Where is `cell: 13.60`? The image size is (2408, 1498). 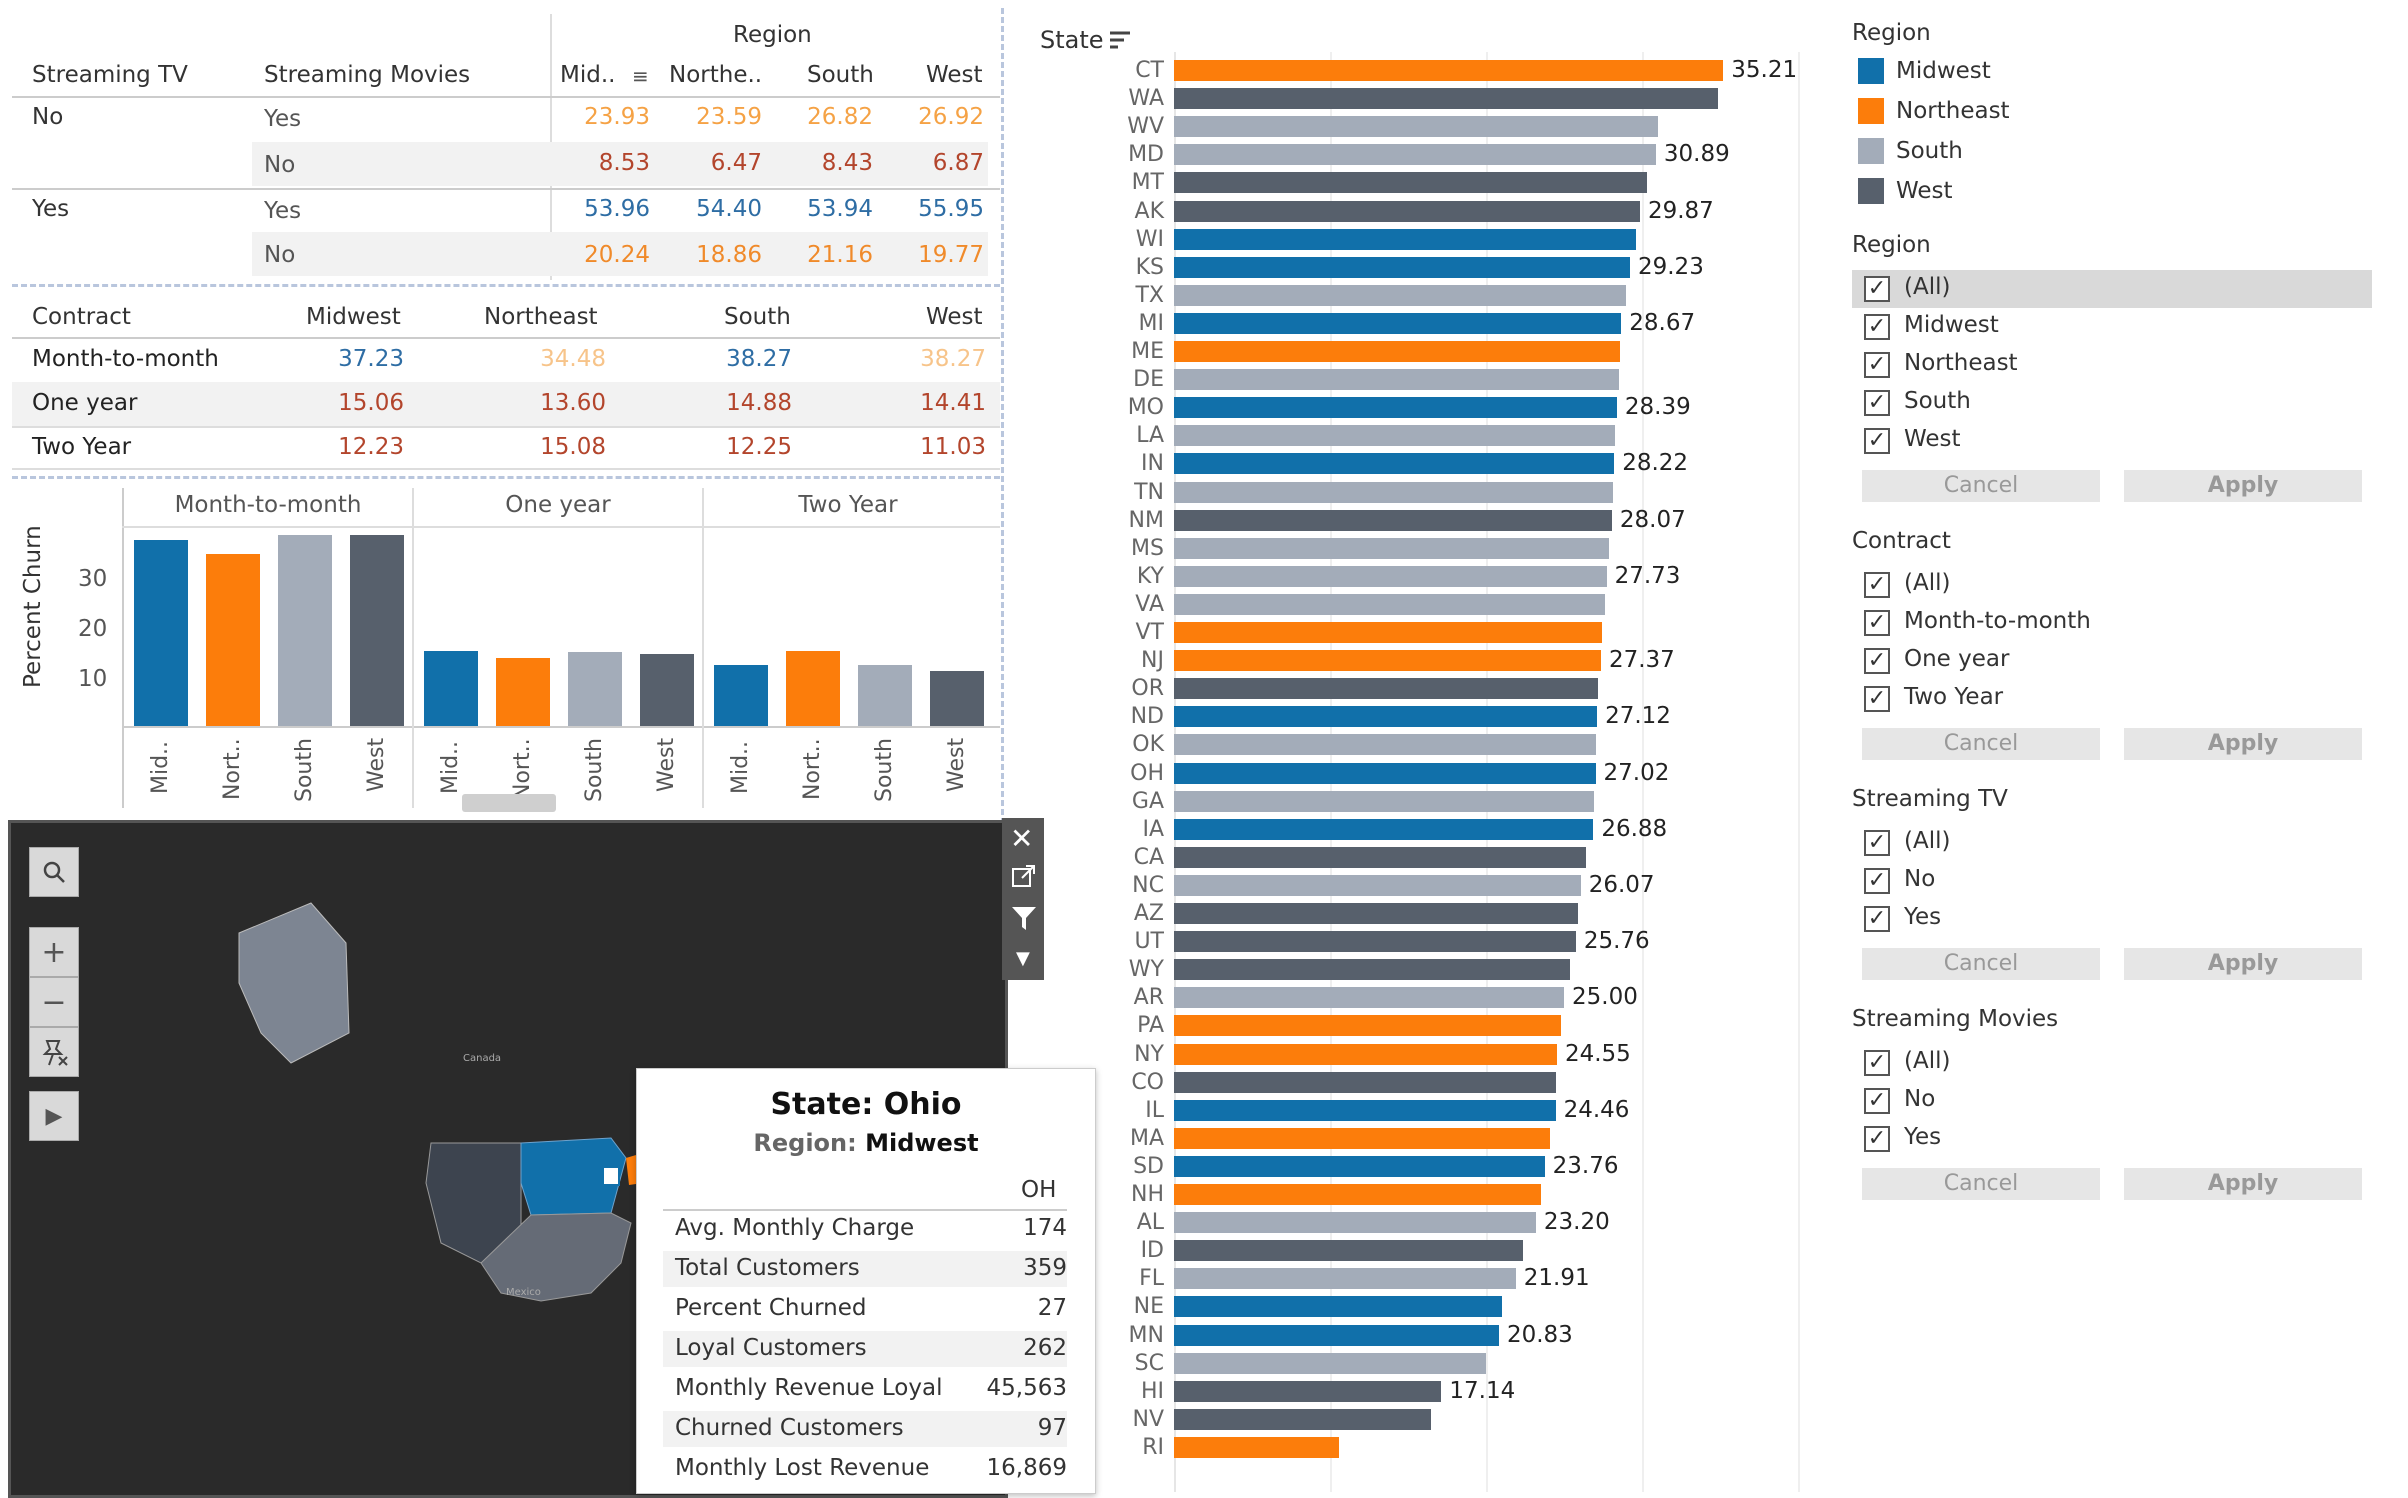
cell: 13.60 is located at coordinates (573, 403).